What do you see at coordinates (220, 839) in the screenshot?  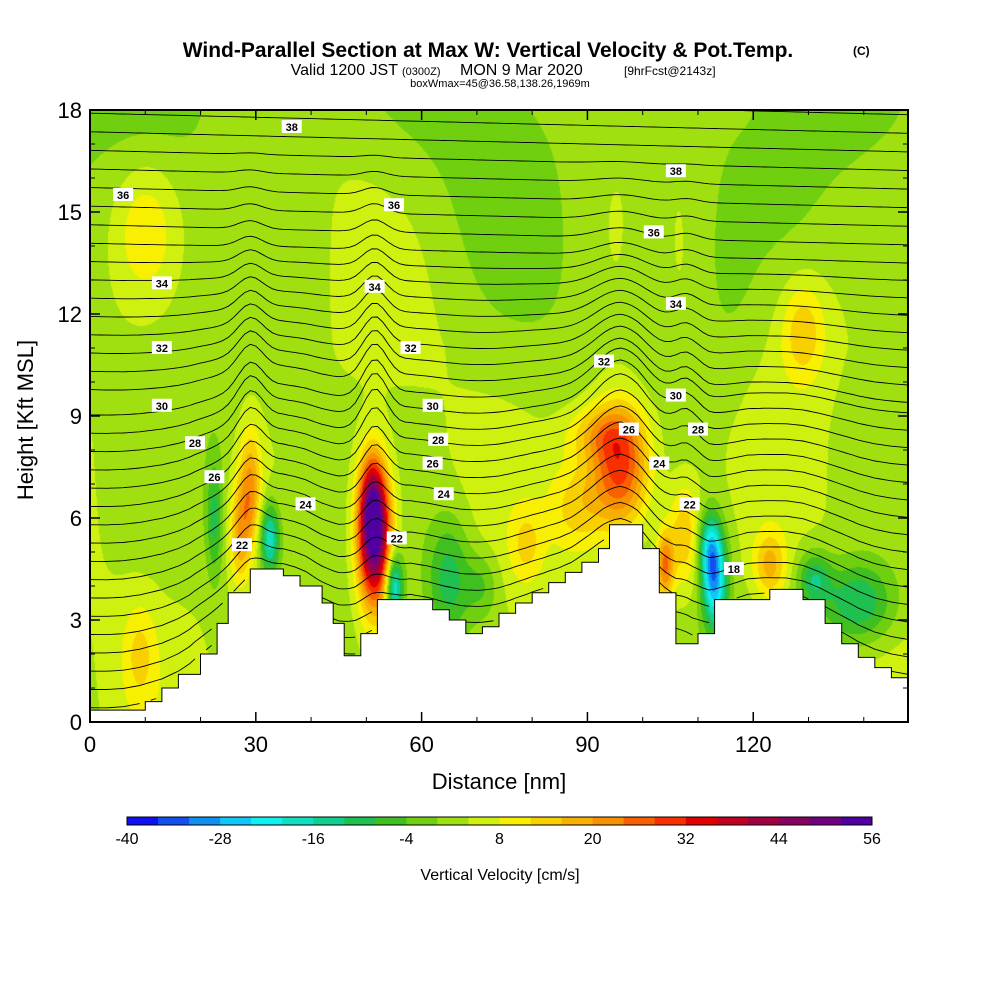 I see `colorbar-tick-label: -28` at bounding box center [220, 839].